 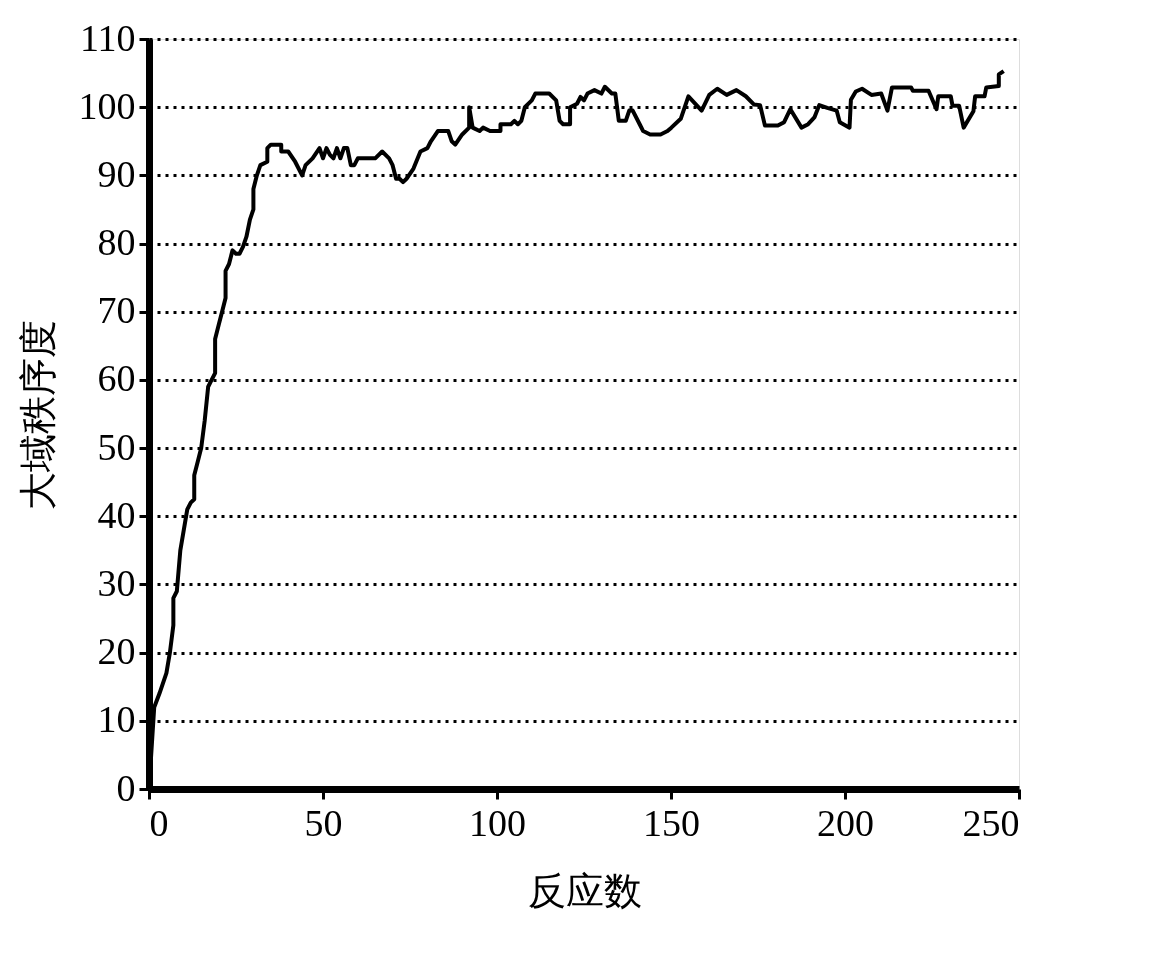 I want to click on x-tick-label: 200, so click(x=845, y=822).